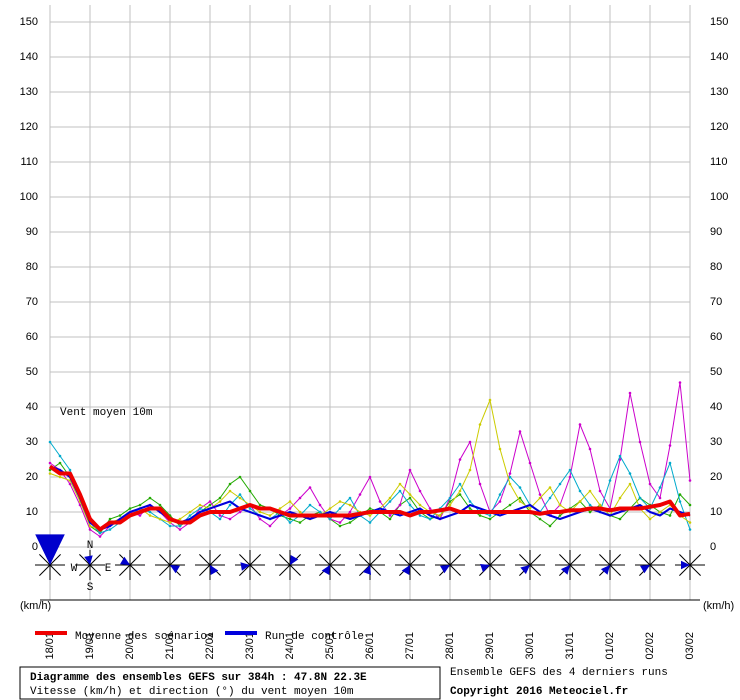  What do you see at coordinates (50, 646) in the screenshot?
I see `x-tick-label: 18/01` at bounding box center [50, 646].